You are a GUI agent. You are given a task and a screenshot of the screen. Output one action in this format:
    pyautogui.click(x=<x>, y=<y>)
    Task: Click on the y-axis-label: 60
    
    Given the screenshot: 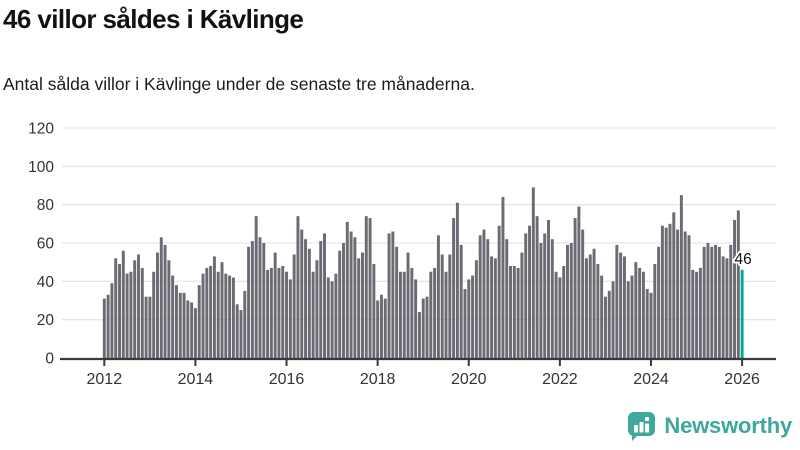 What is the action you would take?
    pyautogui.click(x=46, y=244)
    